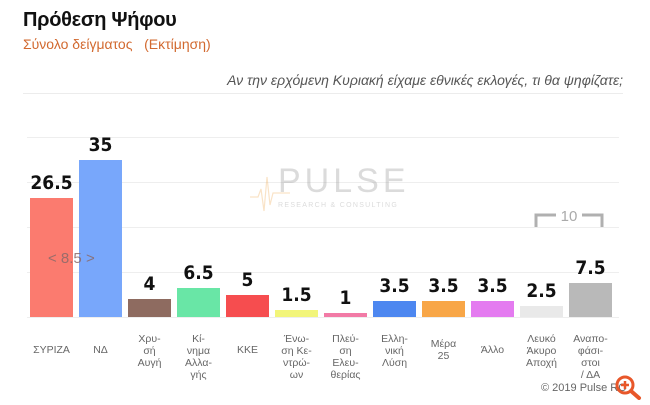  Describe the element at coordinates (117, 44) in the screenshot. I see `chart-subtitle: Σύνολο δείγματος (Εκτίμηση)` at that location.